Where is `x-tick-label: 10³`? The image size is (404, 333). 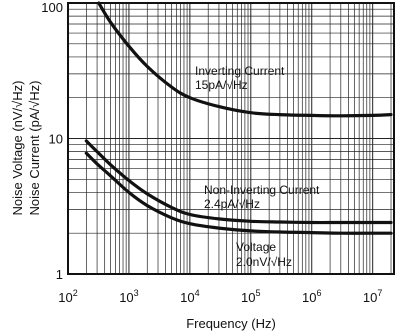 x-tick-label: 10³ is located at coordinates (128, 296).